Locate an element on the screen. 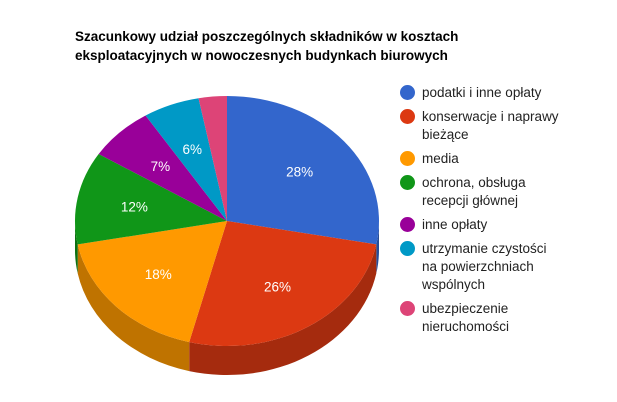  legend-label: podatki i inne opłaty is located at coordinates (482, 92).